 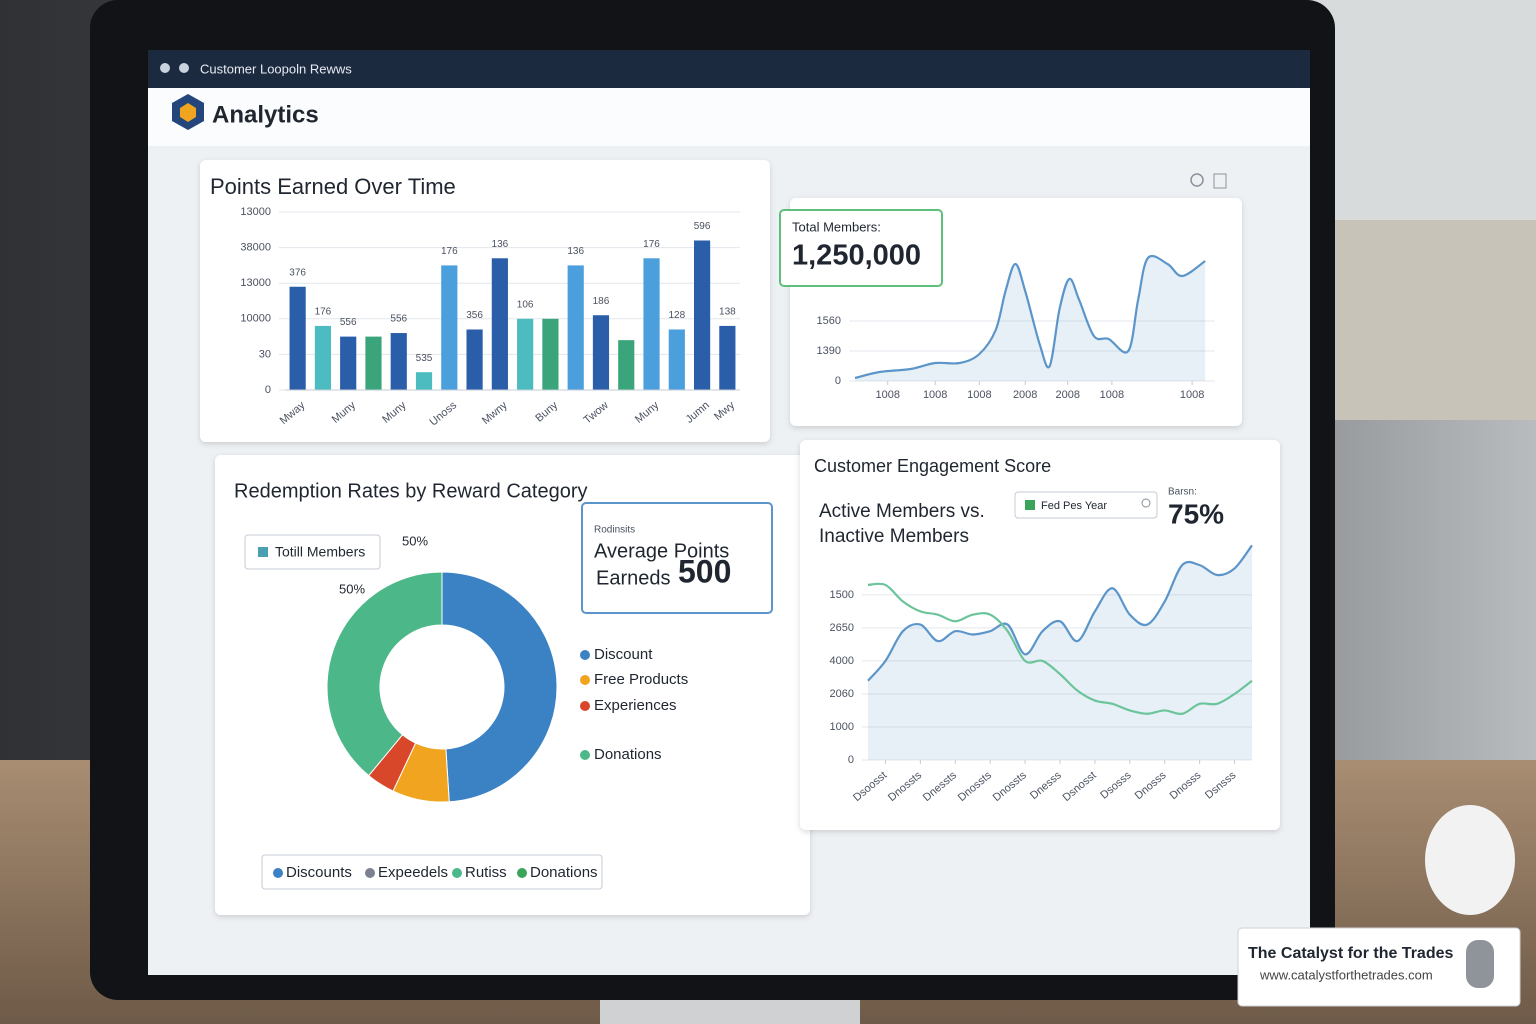 I want to click on stat-label: Total Members:, so click(x=836, y=226).